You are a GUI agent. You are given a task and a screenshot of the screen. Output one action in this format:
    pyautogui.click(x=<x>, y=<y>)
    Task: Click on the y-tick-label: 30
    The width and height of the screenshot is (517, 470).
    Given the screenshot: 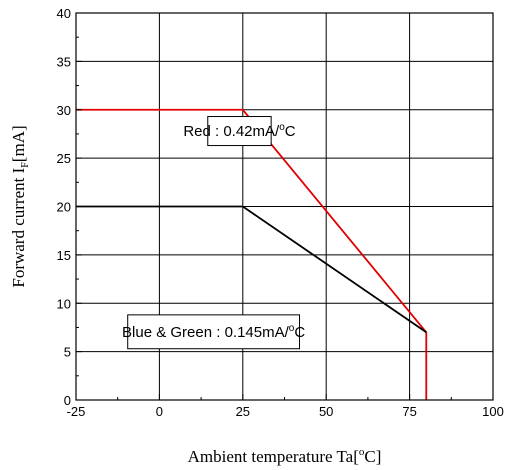 What is the action you would take?
    pyautogui.click(x=64, y=110)
    